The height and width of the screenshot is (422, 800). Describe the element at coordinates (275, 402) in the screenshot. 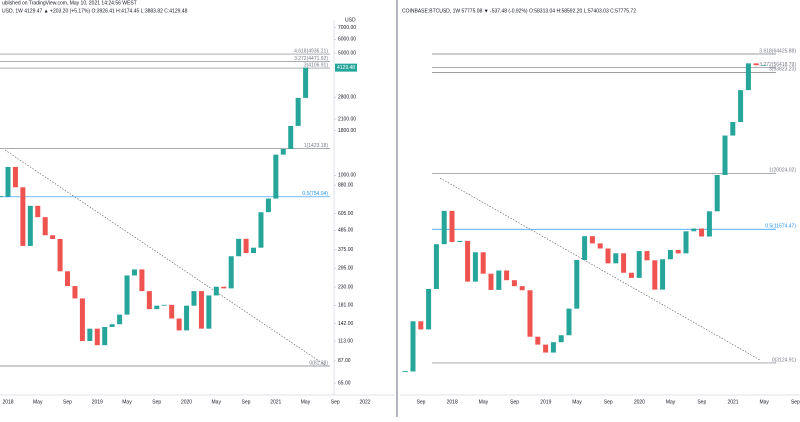

I see `x-tick-label: 2021` at that location.